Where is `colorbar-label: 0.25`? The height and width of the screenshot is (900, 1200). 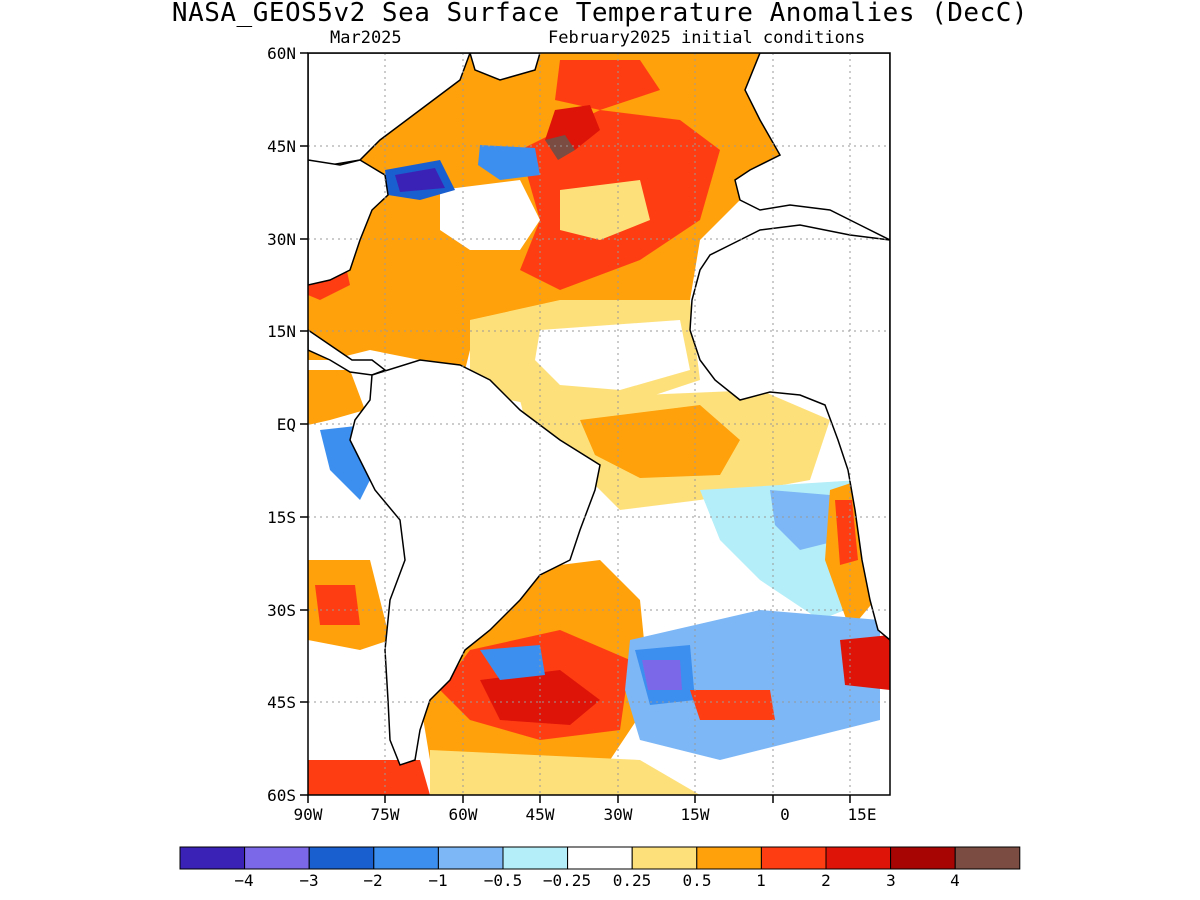
colorbar-label: 0.25 is located at coordinates (632, 880).